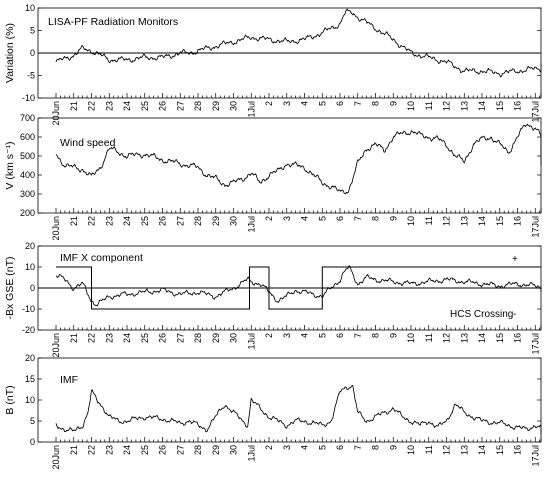  What do you see at coordinates (27, 118) in the screenshot?
I see `y-tick-label: 700` at bounding box center [27, 118].